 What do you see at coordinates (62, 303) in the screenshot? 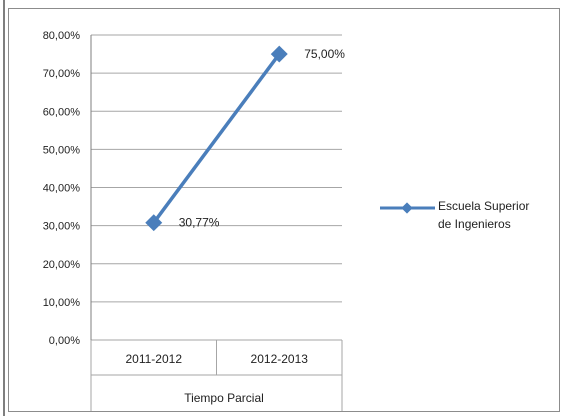
I see `y-tick-label: 10,00%` at bounding box center [62, 303].